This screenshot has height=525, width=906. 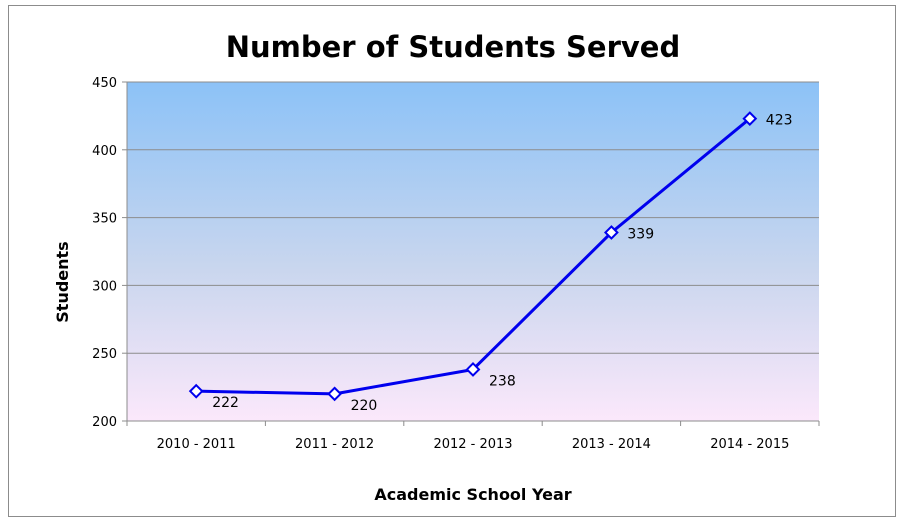 I want to click on data-label: 339, so click(x=640, y=235).